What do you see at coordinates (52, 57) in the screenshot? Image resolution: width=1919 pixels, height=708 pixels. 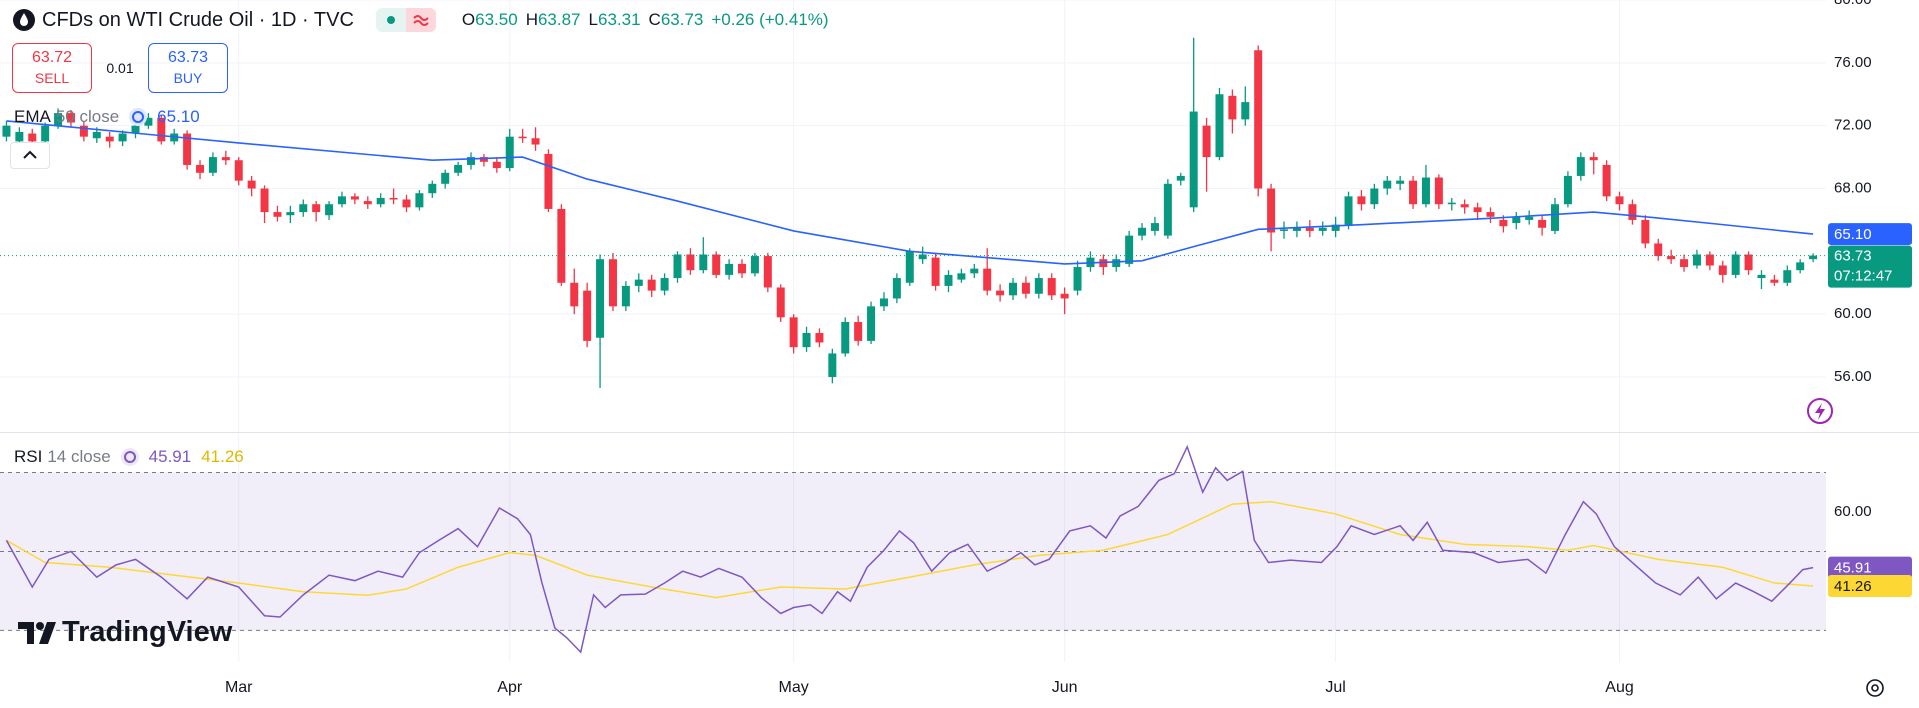 I see `sell-price: 63.72` at bounding box center [52, 57].